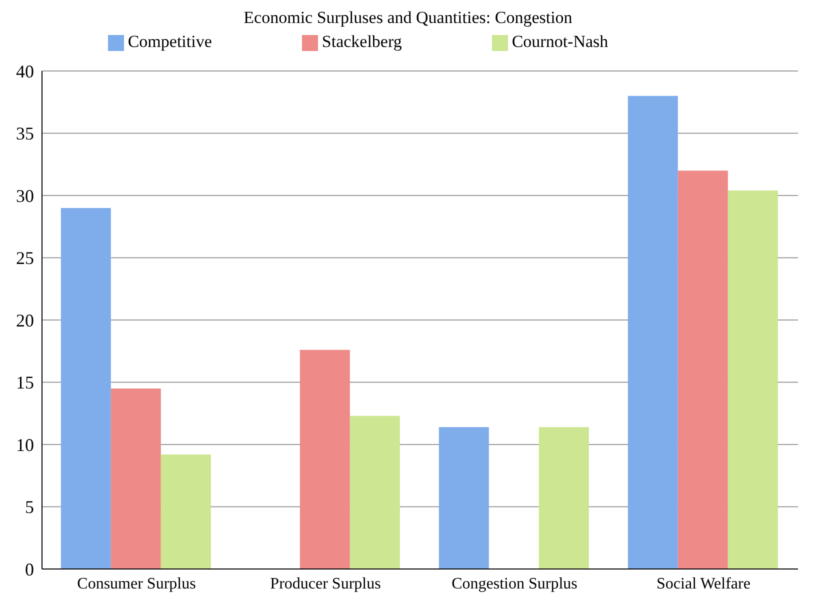 This screenshot has width=815, height=615. Describe the element at coordinates (362, 41) in the screenshot. I see `legend-label: Stackelberg` at that location.